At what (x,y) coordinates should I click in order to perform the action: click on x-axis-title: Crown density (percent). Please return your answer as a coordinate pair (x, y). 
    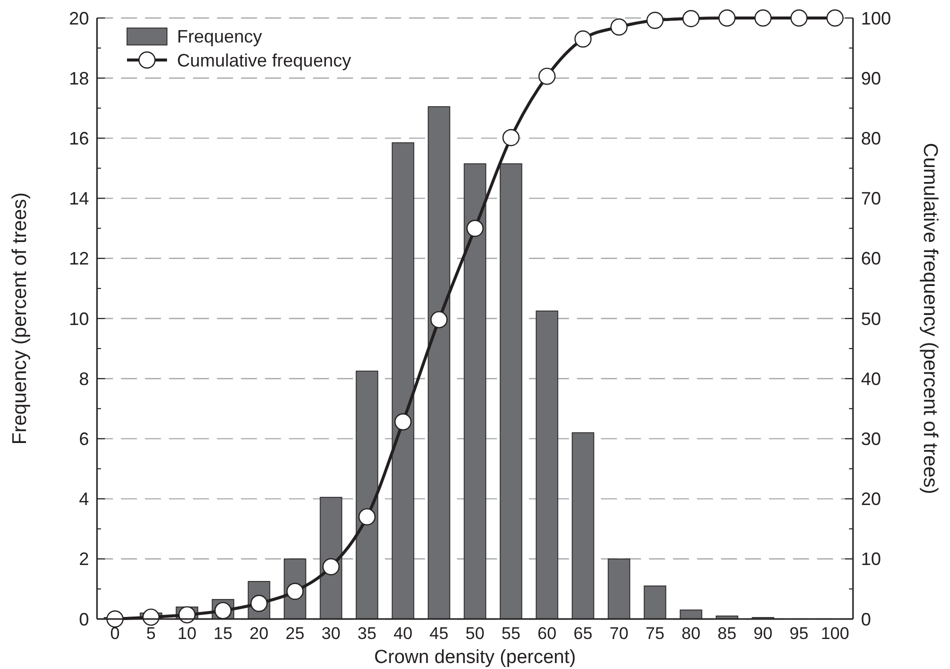
    Looking at the image, I should click on (475, 657).